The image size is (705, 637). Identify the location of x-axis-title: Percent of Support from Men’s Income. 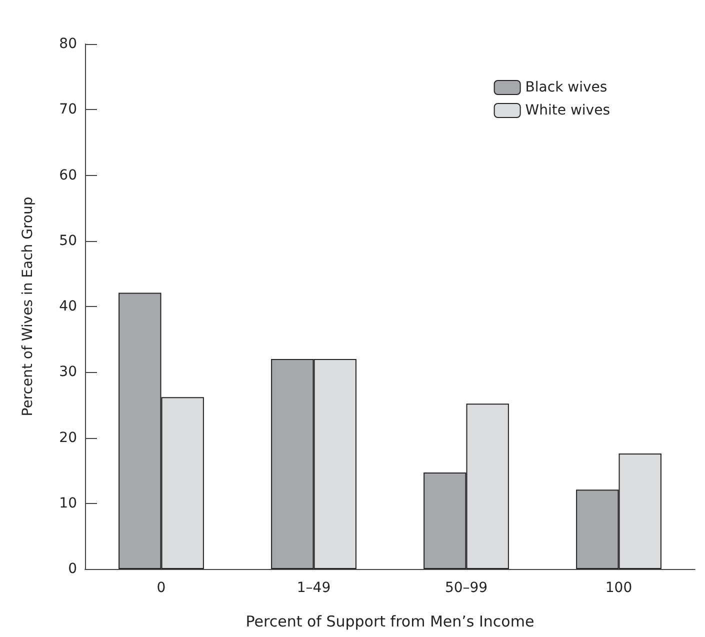
(390, 621).